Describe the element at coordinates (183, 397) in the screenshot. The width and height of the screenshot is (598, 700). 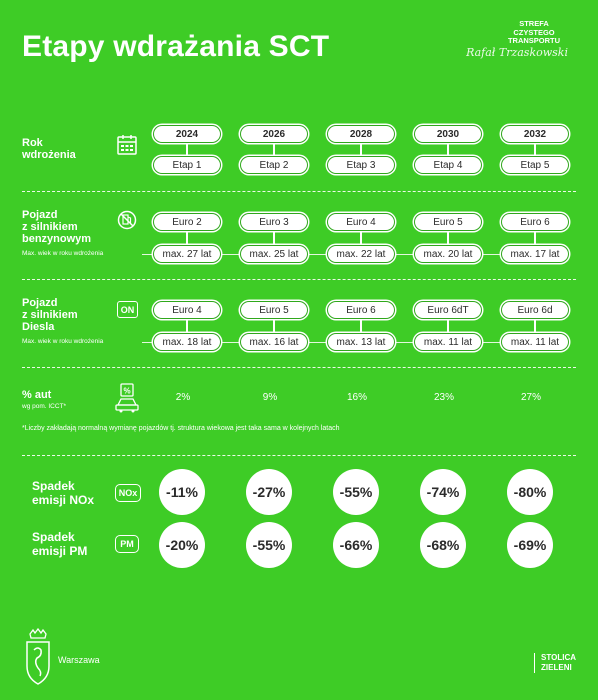
I see `car-share-value: 2%` at that location.